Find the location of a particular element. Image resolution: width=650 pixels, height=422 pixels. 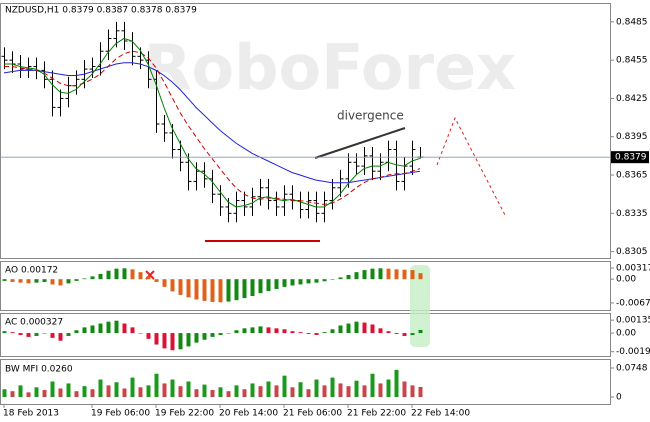

x-tick-label: 19 Feb 22:00 is located at coordinates (184, 414).